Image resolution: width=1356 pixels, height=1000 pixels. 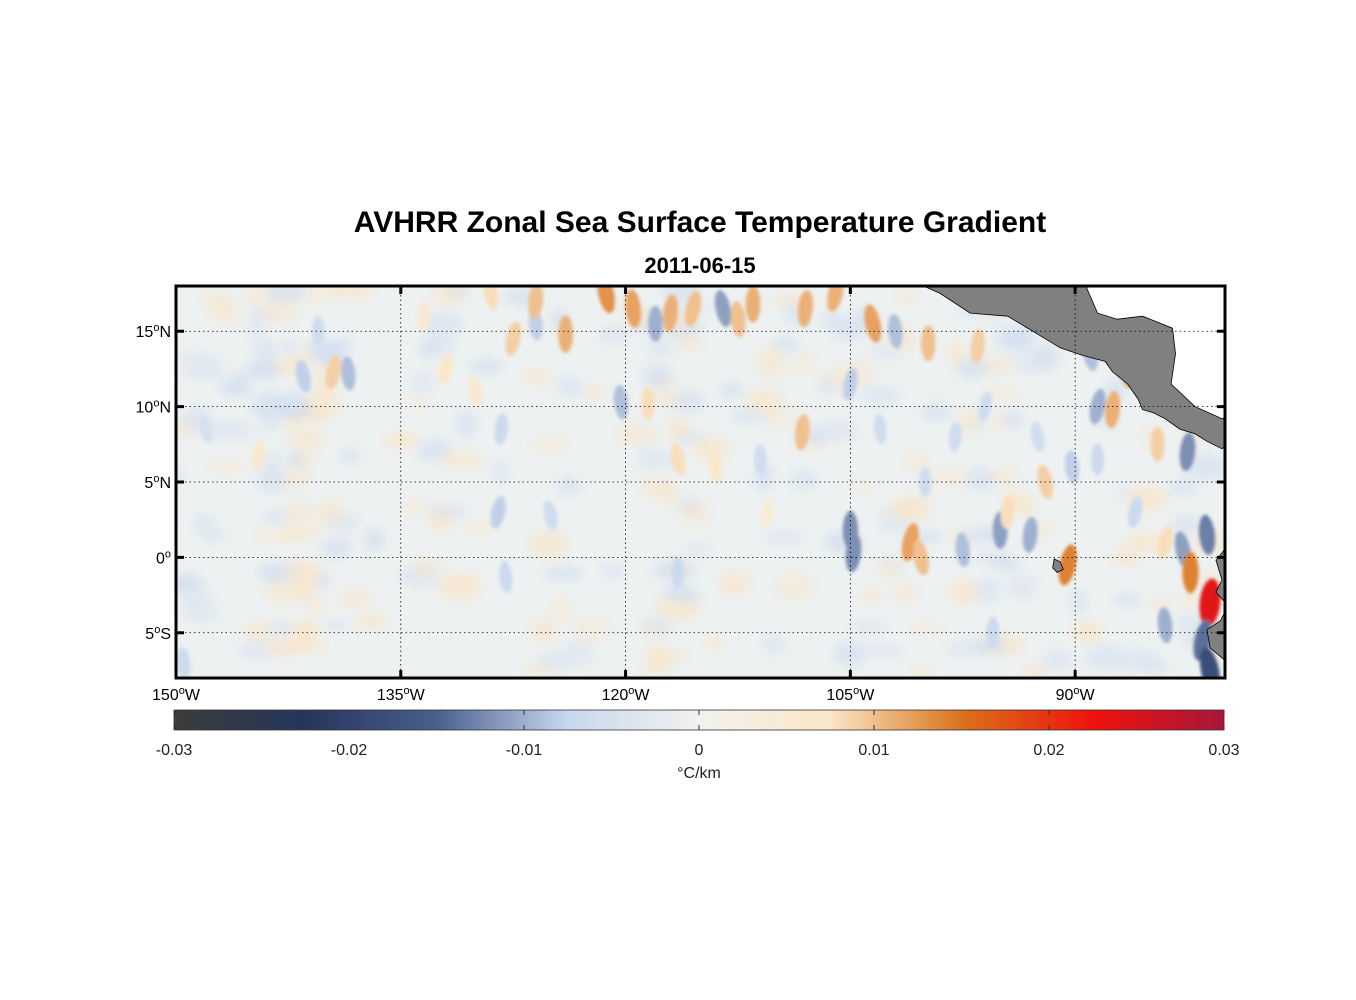 What do you see at coordinates (1076, 694) in the screenshot?
I see `x-tick-label: 90oW` at bounding box center [1076, 694].